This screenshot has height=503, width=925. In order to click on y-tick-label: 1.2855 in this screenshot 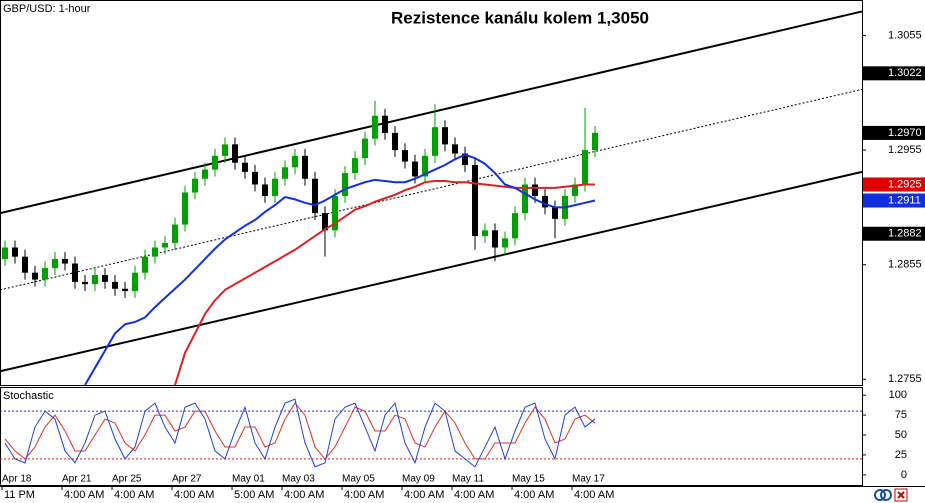, I will do `click(905, 265)`.